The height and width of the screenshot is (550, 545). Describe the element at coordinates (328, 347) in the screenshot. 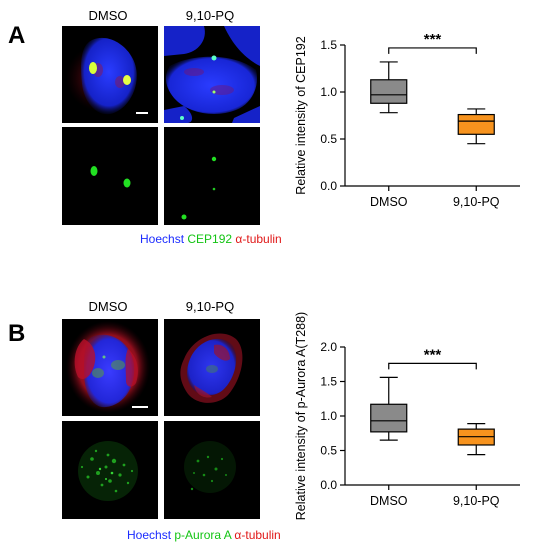

I see `y-tick-label: 2.0` at that location.